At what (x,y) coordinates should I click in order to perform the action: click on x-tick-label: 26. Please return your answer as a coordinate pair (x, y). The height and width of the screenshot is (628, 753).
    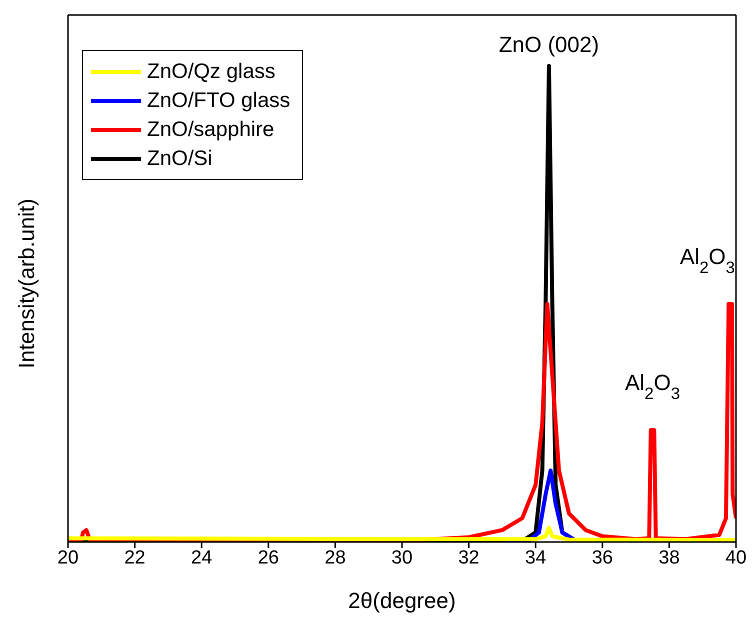
    Looking at the image, I should click on (268, 557).